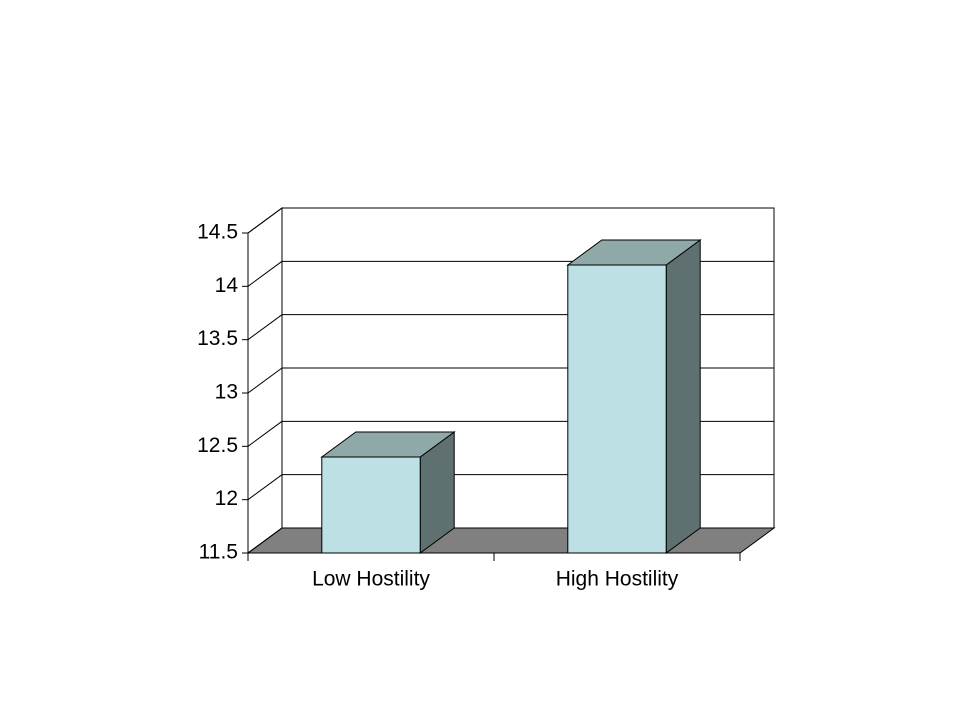 The width and height of the screenshot is (960, 720). What do you see at coordinates (218, 552) in the screenshot?
I see `y-tick-label: 11.5` at bounding box center [218, 552].